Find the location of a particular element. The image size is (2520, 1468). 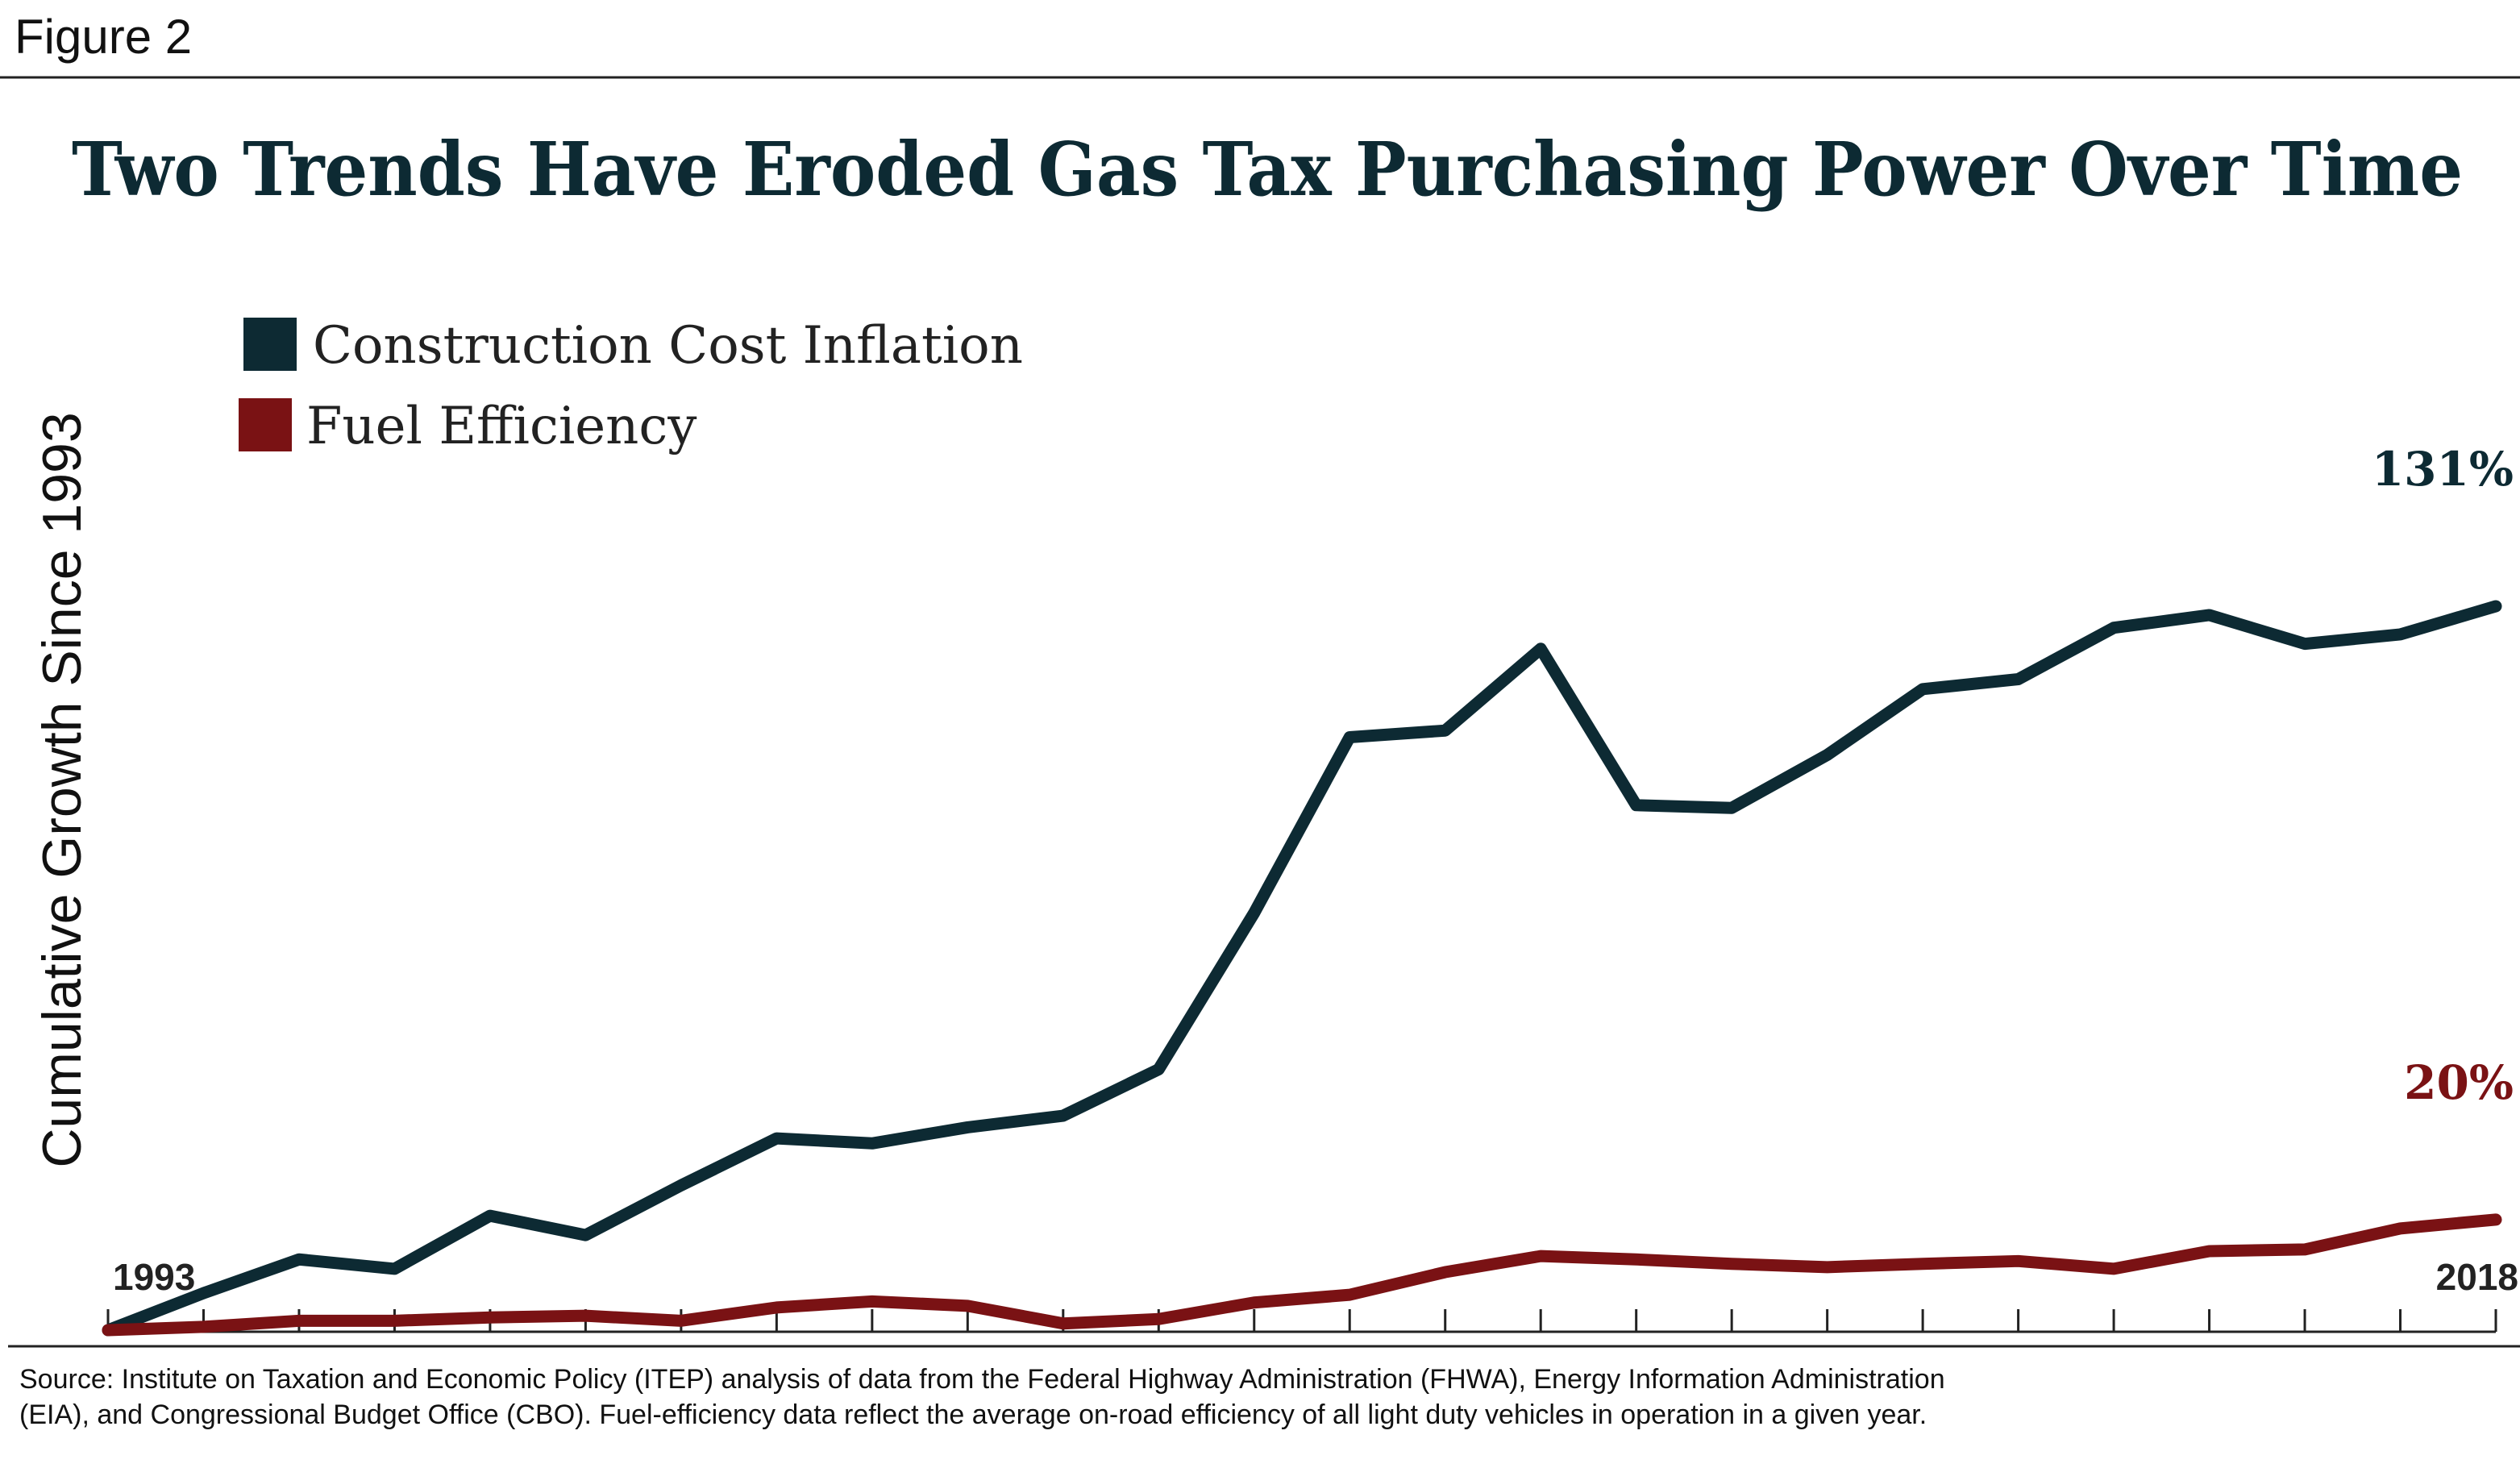

x-tick-label: 2018 is located at coordinates (2477, 1277).